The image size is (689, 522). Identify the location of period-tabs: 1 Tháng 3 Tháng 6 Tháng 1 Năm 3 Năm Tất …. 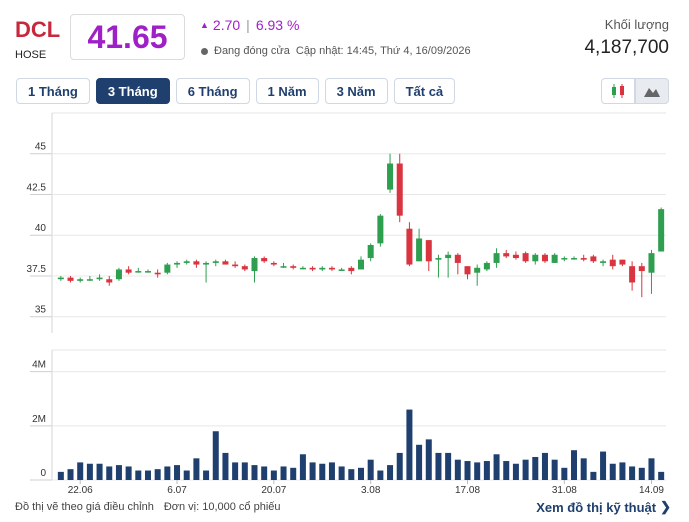
(236, 91).